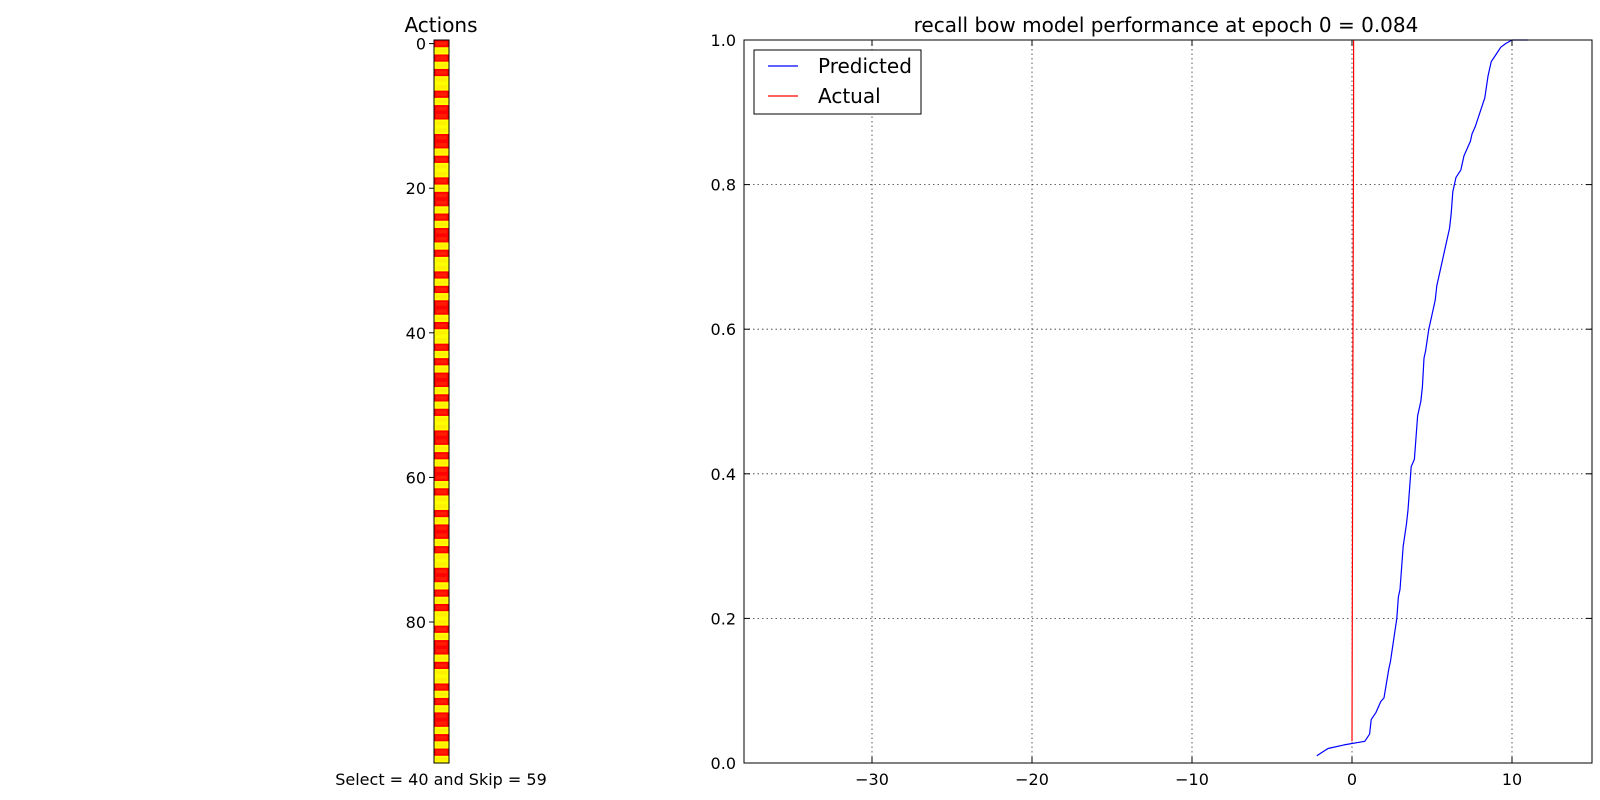 The image size is (1600, 800). What do you see at coordinates (1422, 398) in the screenshot?
I see `series-line-predicted` at bounding box center [1422, 398].